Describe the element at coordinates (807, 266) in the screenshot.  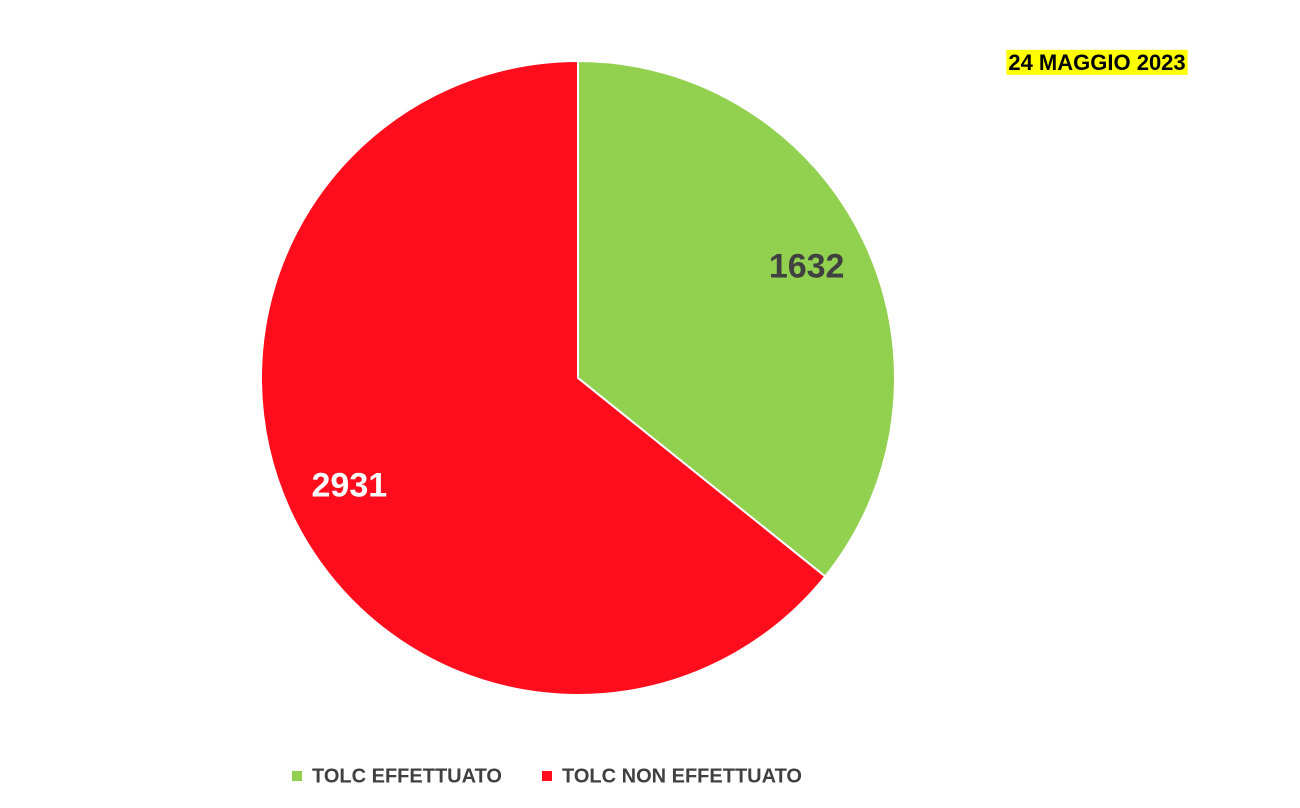
I see `data-label: 1632` at that location.